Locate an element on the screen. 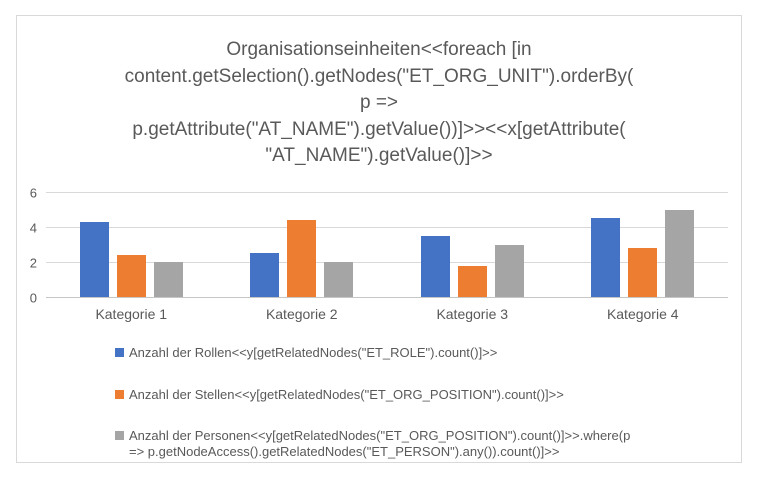 This screenshot has height=479, width=760. y-axis-tick-label: 6 is located at coordinates (33, 192).